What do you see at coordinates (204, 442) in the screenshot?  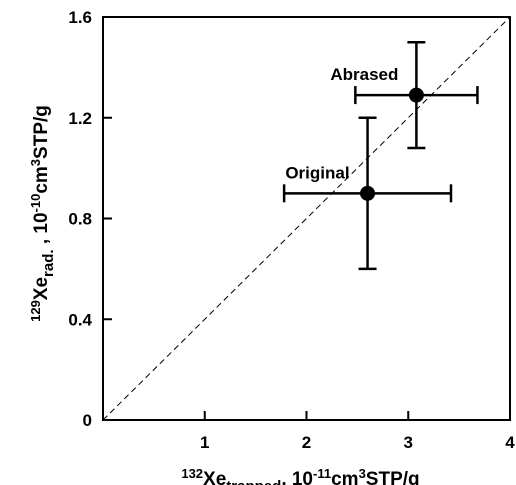 I see `x-tick-label: 1` at bounding box center [204, 442].